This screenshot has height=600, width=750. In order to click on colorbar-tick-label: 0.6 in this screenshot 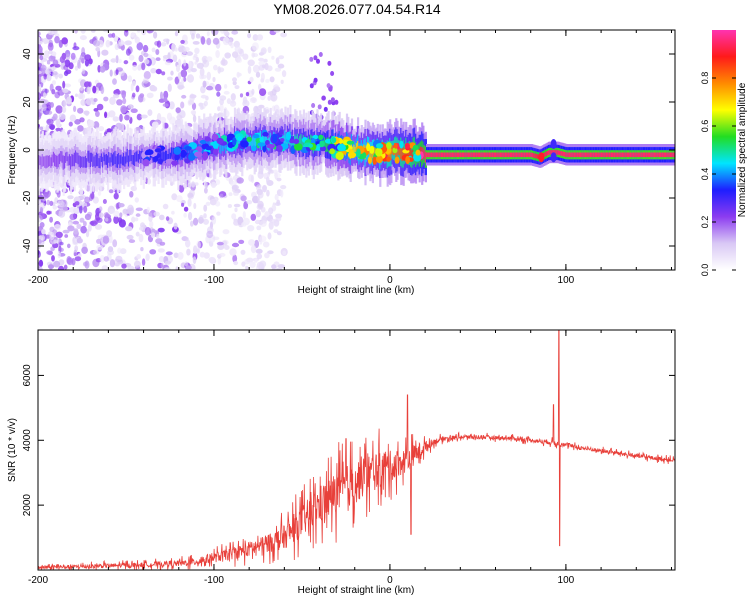, I will do `click(705, 126)`.